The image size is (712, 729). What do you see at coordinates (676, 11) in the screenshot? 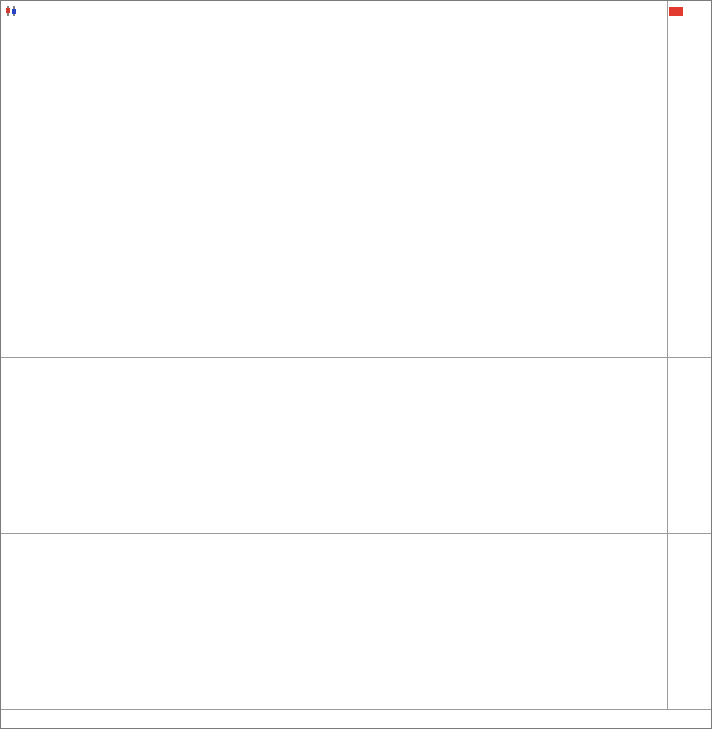
I see `red-marker-icon` at bounding box center [676, 11].